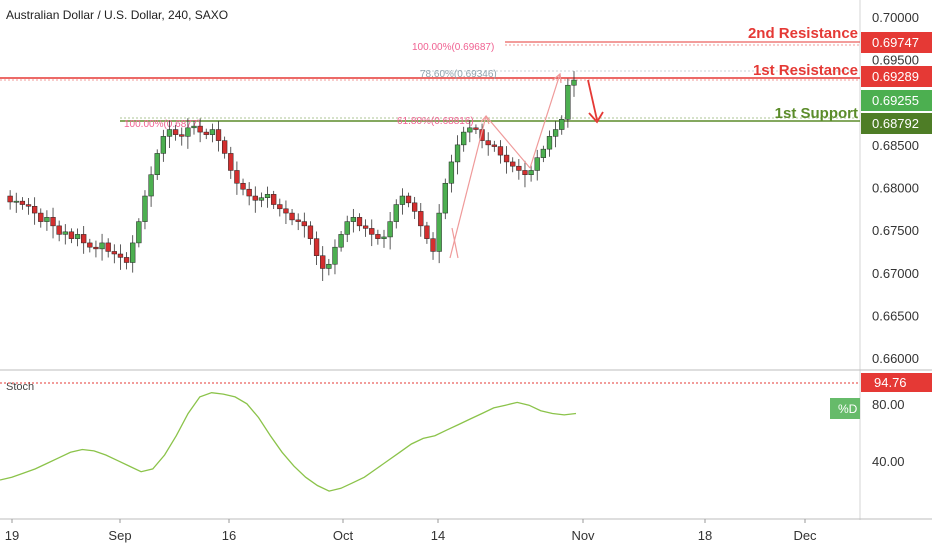 The image size is (932, 550). Describe the element at coordinates (888, 461) in the screenshot. I see `stoch-tick-40: 40.00` at that location.